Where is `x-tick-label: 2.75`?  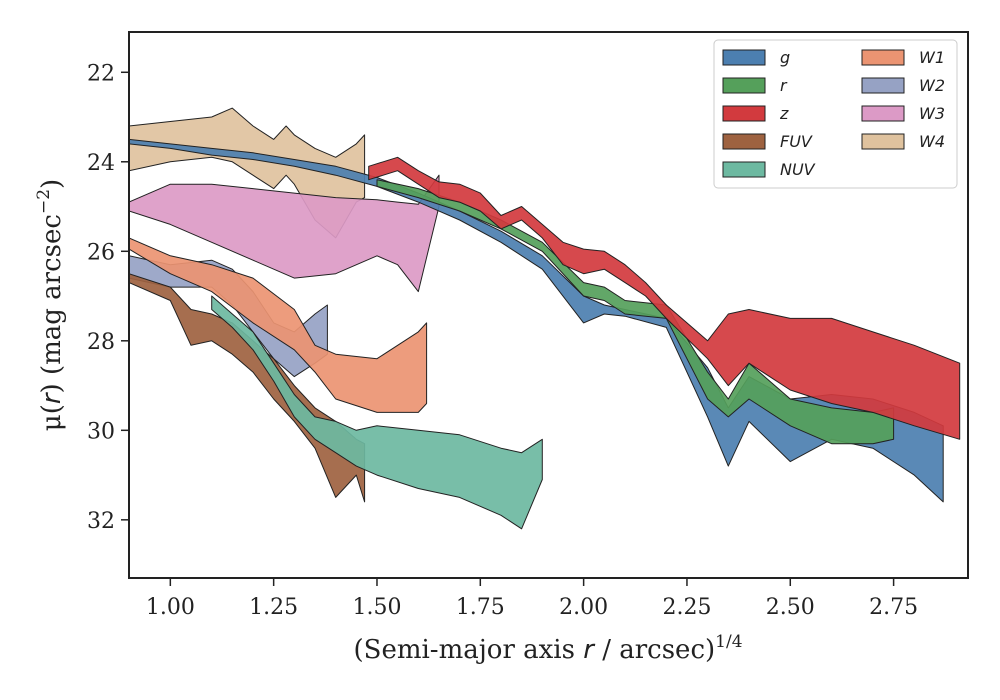 x-tick-label: 2.75 is located at coordinates (893, 607).